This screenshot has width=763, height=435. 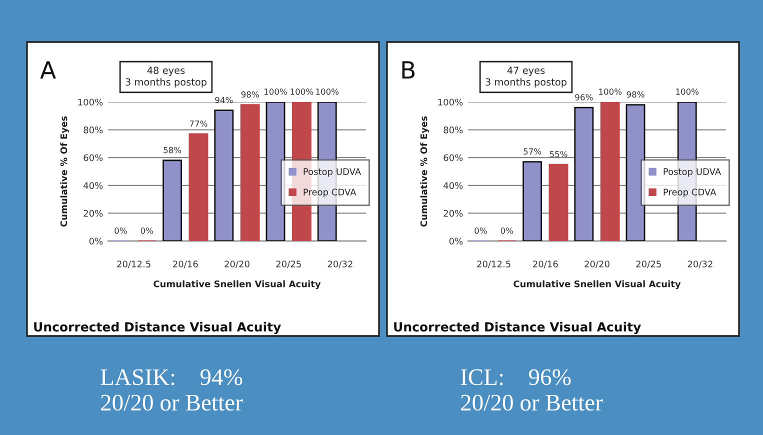 What do you see at coordinates (166, 77) in the screenshot?
I see `text: 48 eyes 3 months postop` at bounding box center [166, 77].